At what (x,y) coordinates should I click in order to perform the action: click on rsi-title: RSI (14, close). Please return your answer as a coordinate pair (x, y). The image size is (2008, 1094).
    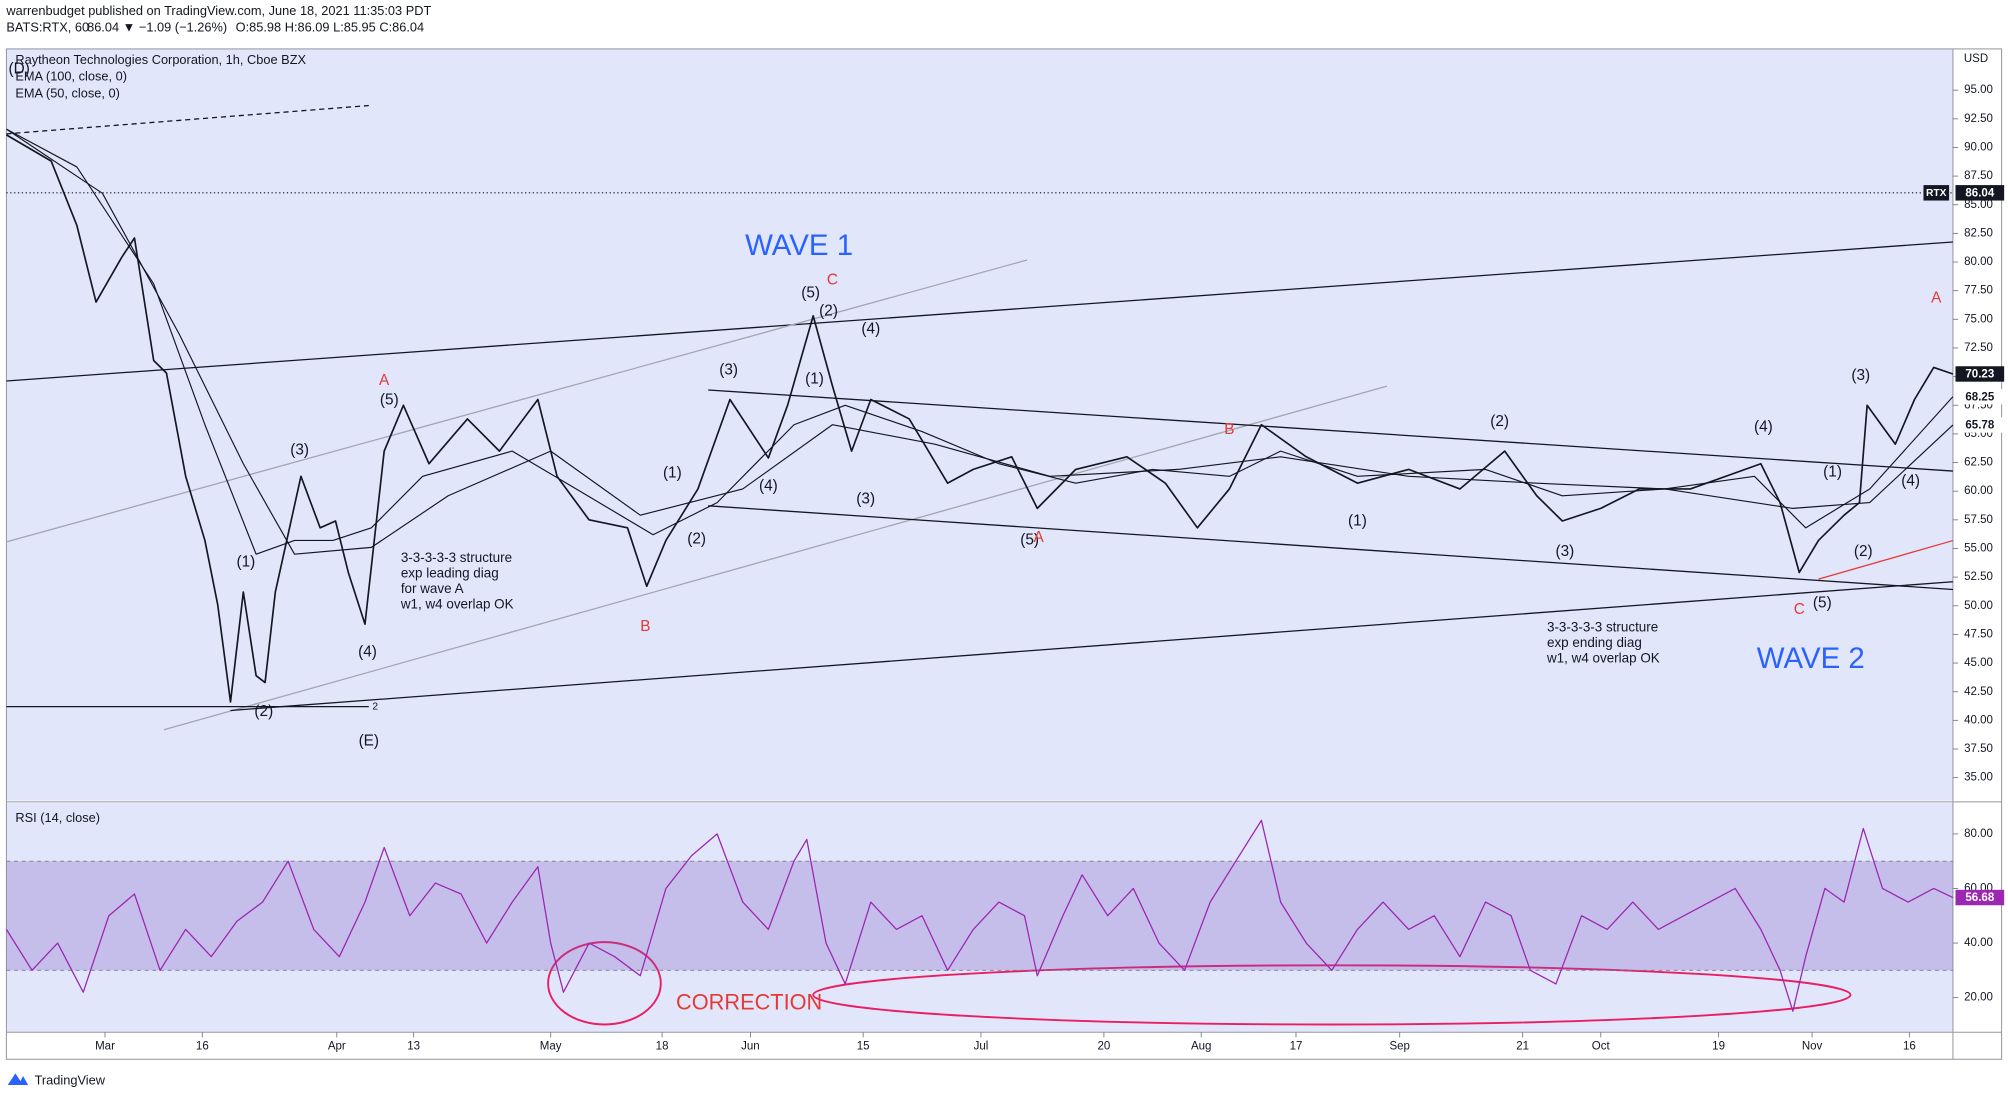
    Looking at the image, I should click on (57, 817).